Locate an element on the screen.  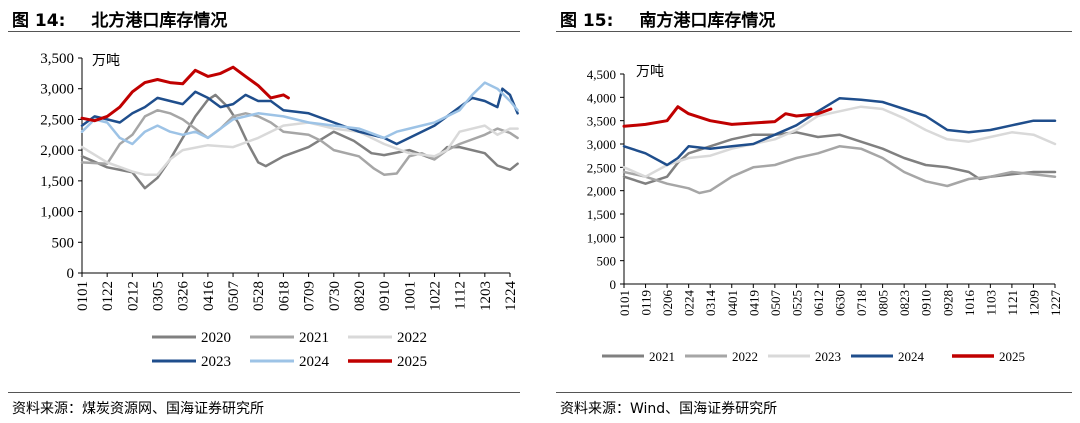
x-tick-label: 1203 is located at coordinates (486, 296).